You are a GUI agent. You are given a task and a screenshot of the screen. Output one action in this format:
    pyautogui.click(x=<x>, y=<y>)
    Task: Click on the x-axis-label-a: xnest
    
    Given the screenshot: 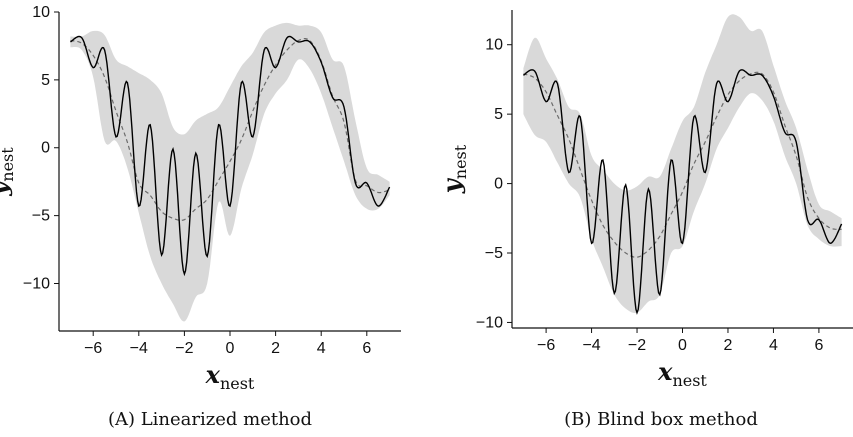 What is the action you would take?
    pyautogui.click(x=230, y=376)
    